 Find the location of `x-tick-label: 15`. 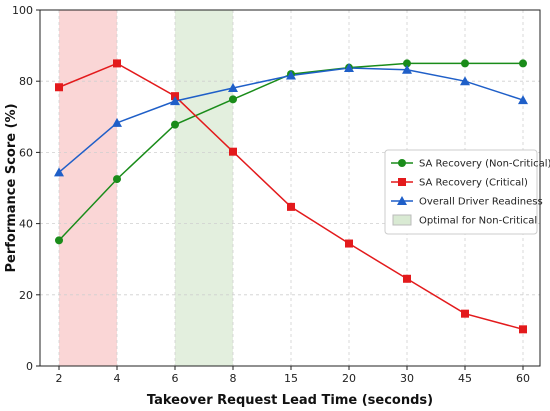

x-tick-label: 15 is located at coordinates (291, 378).